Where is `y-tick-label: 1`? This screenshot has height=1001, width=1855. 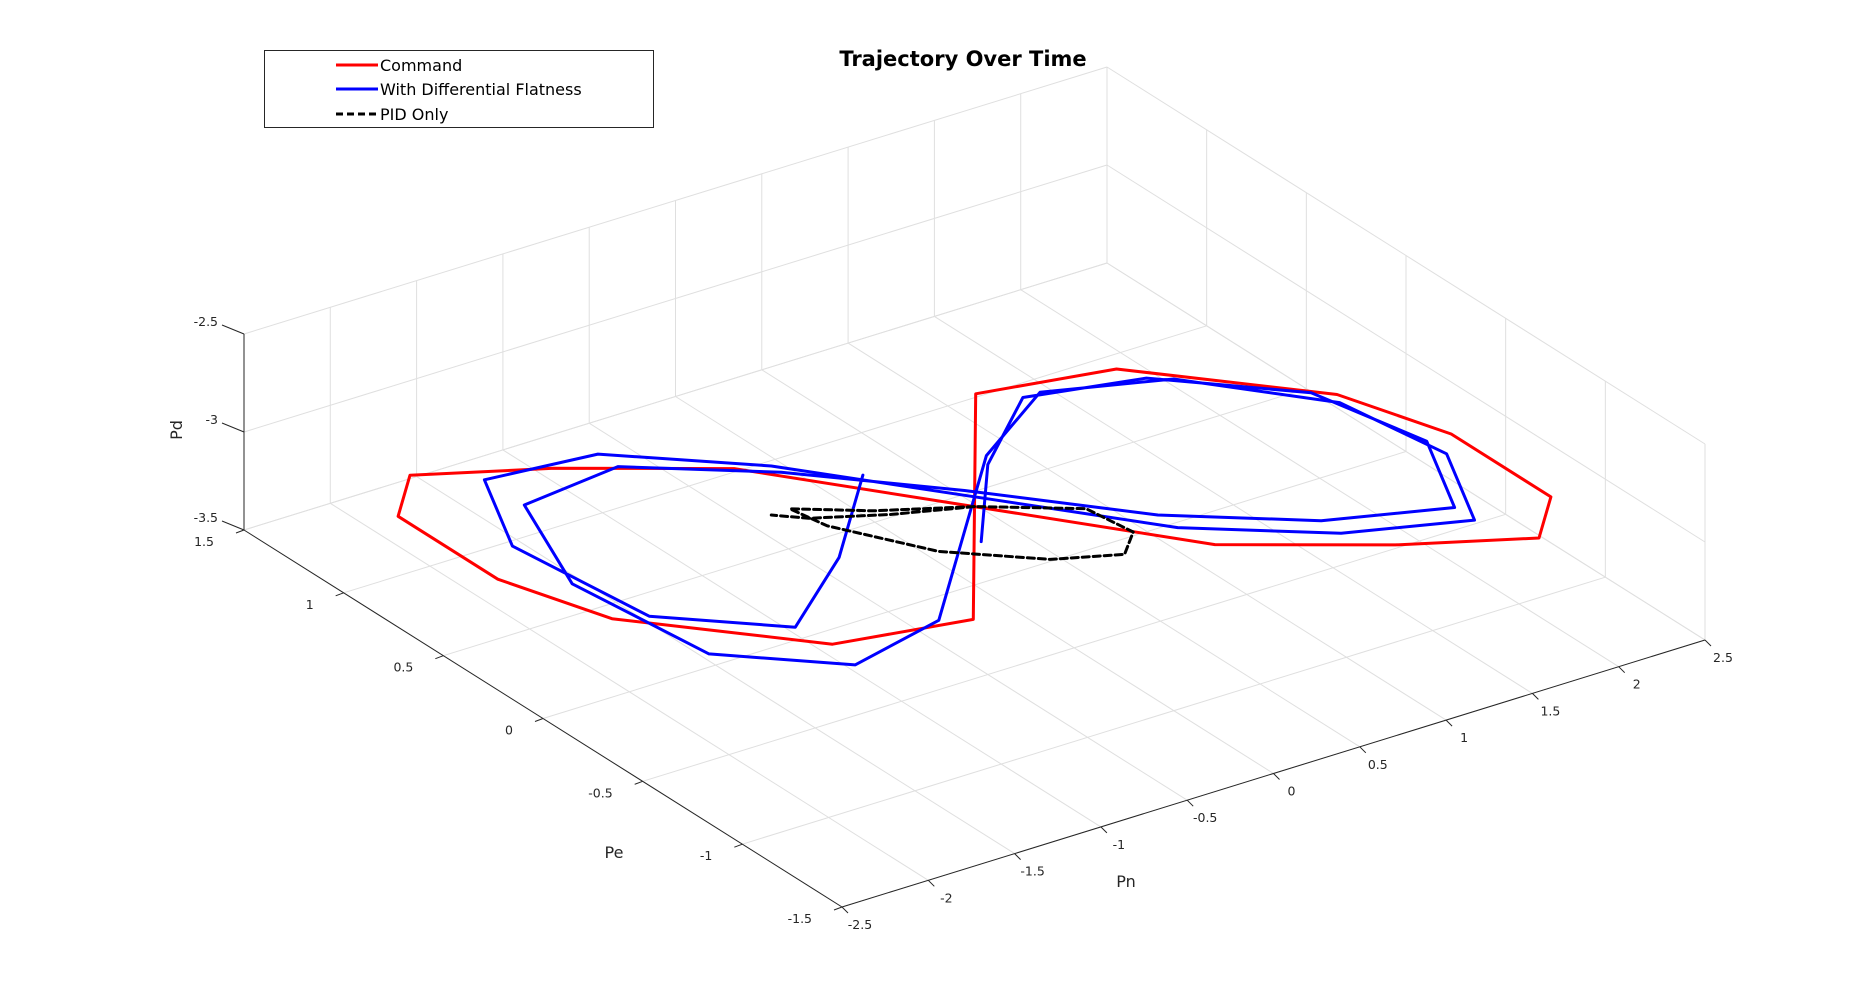 y-tick-label: 1 is located at coordinates (310, 604).